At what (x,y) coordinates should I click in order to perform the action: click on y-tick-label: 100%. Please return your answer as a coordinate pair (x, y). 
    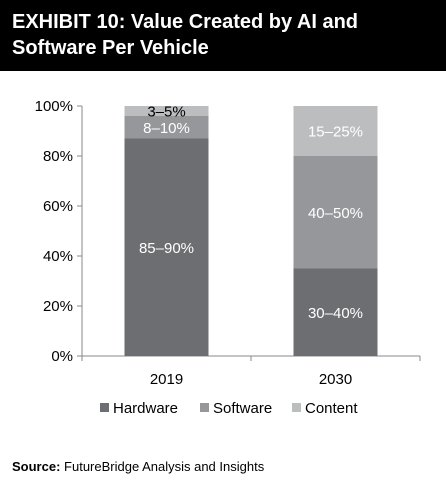
    Looking at the image, I should click on (54, 106).